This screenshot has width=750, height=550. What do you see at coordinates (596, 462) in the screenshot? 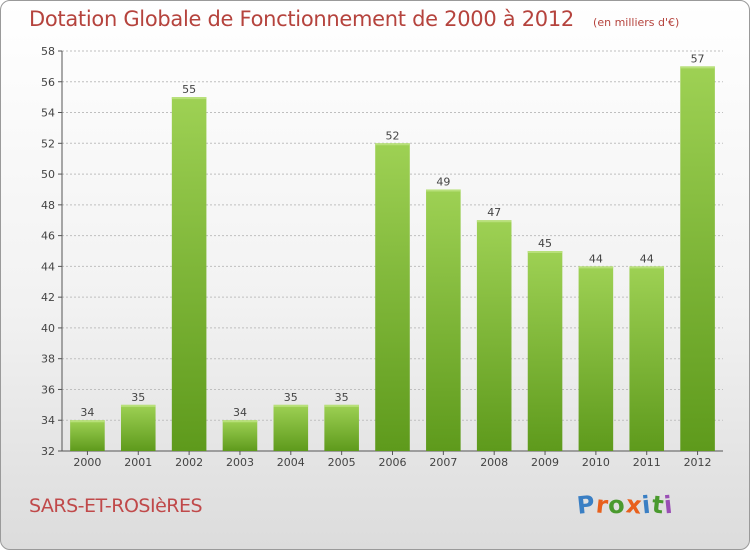
I see `x-tick-label: 2010` at bounding box center [596, 462].